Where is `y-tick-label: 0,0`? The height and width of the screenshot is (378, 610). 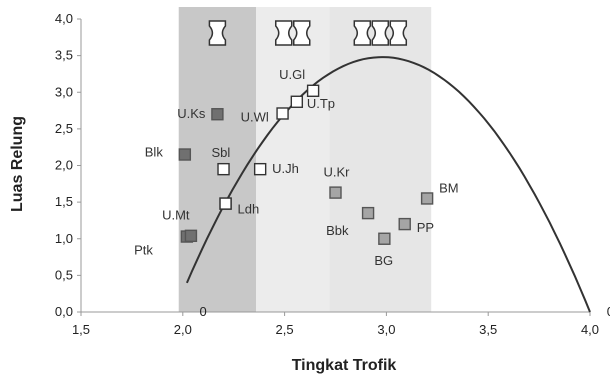 y-tick-label: 0,0 is located at coordinates (64, 311).